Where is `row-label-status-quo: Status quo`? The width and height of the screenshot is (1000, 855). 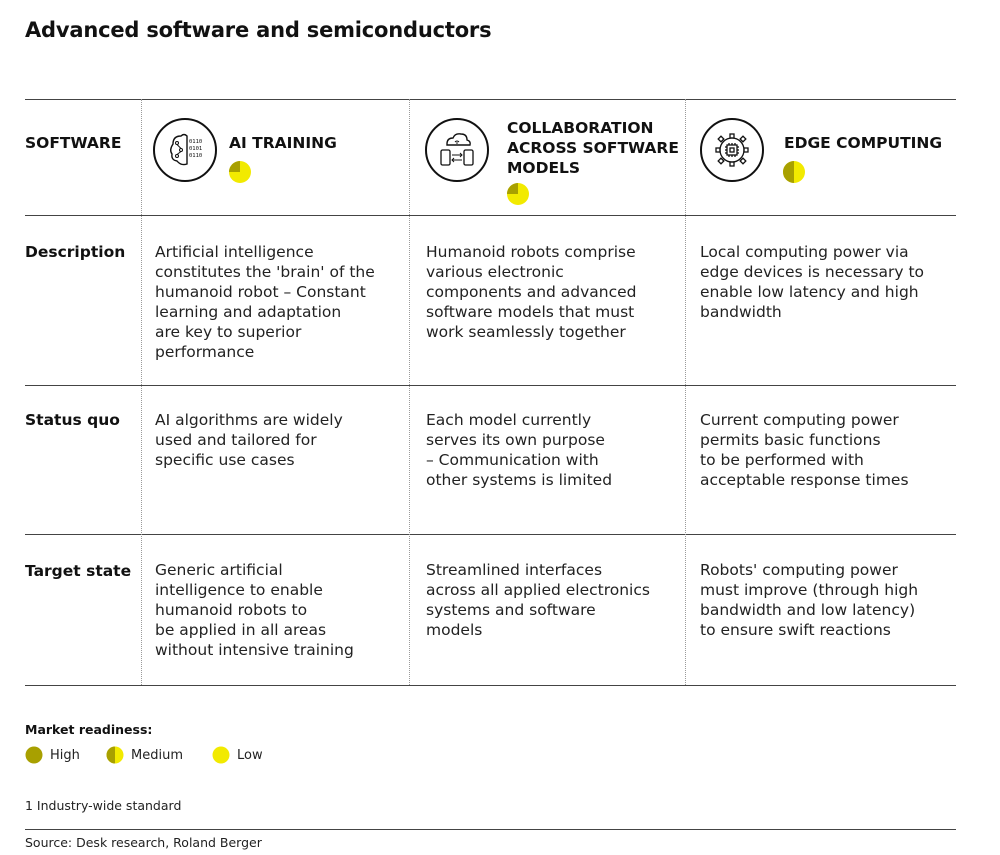
row-label-status-quo: Status quo is located at coordinates (72, 420).